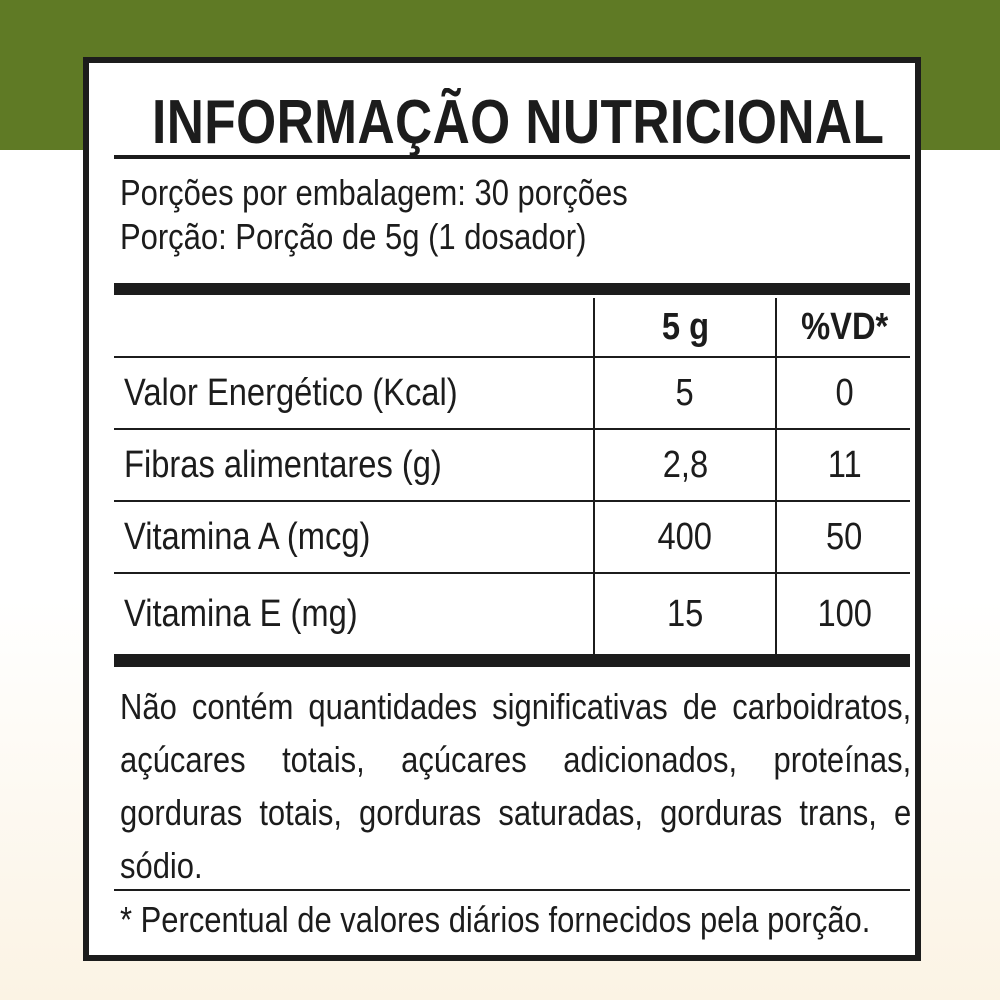  What do you see at coordinates (684, 393) in the screenshot?
I see `nutrient-amount: 5` at bounding box center [684, 393].